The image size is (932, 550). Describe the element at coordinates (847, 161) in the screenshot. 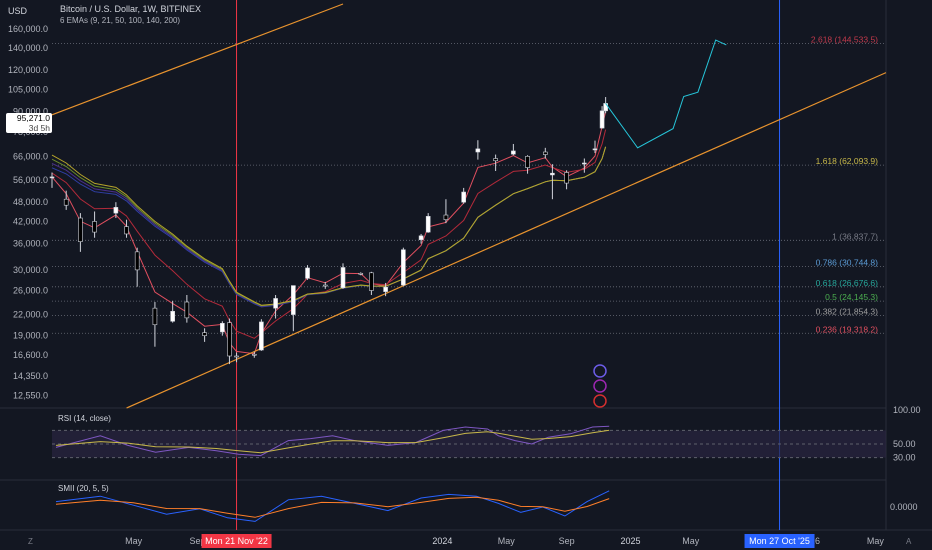

I see `fib-level-label: 1.618 (62,093.9)` at that location.